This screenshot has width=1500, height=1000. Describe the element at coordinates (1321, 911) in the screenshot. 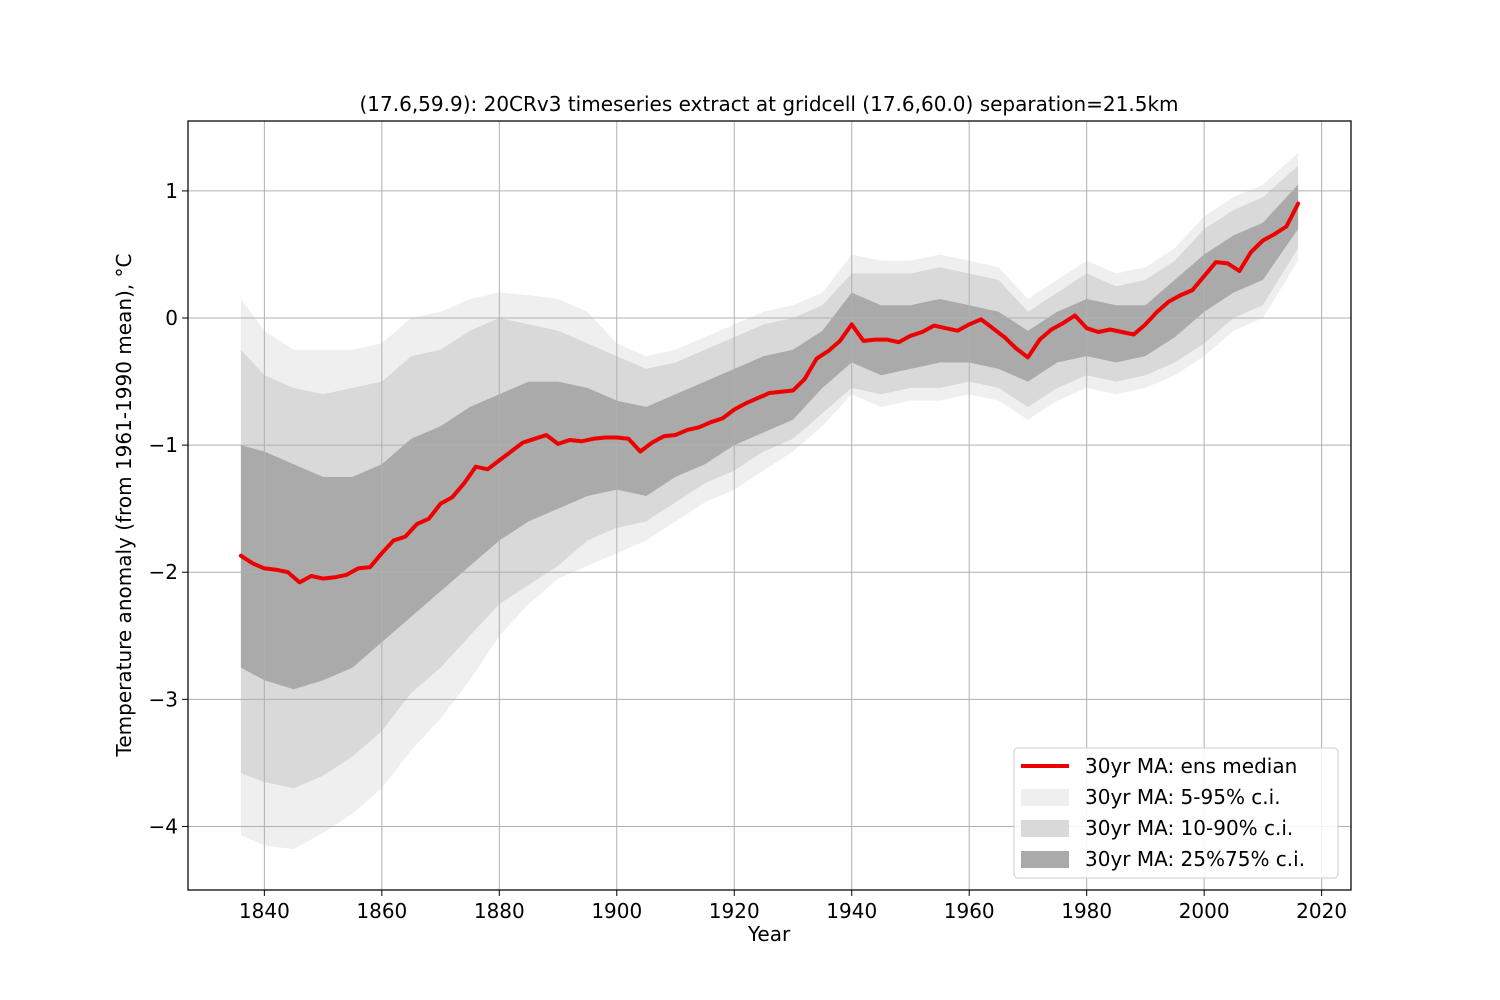

I see `x-tick-label: 2020` at that location.